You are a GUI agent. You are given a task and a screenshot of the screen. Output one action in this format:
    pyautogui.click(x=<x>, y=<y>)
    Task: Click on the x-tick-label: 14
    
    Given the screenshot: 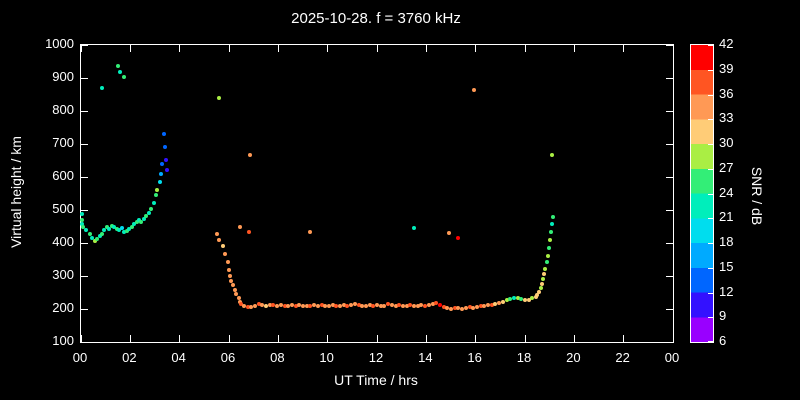 What is the action you would take?
    pyautogui.click(x=425, y=357)
    